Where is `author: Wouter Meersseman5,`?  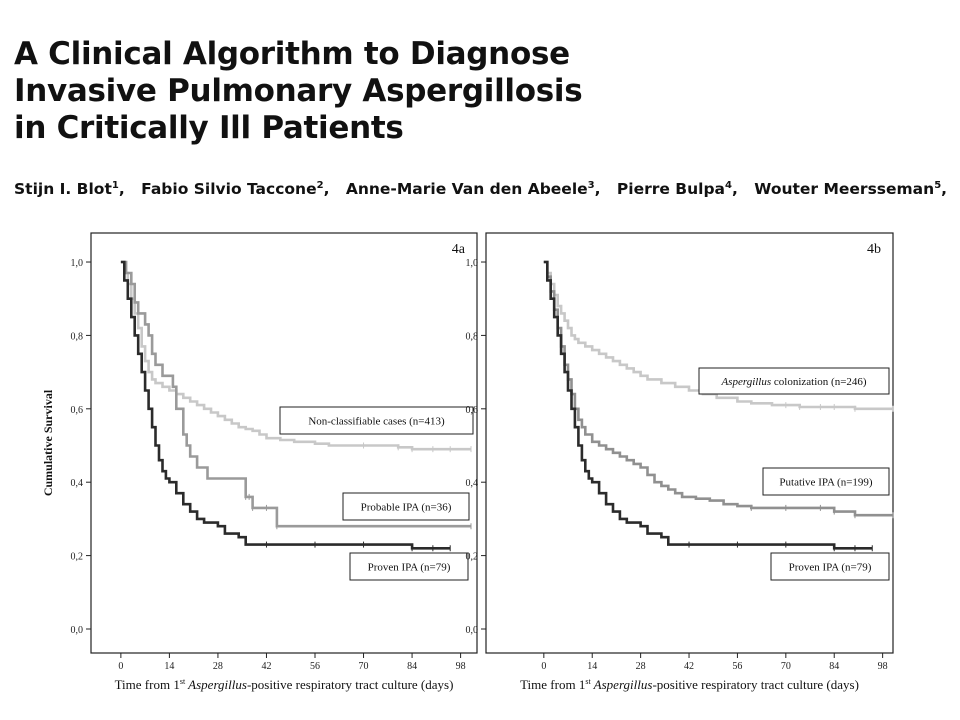 author: Wouter Meersseman5, is located at coordinates (851, 189).